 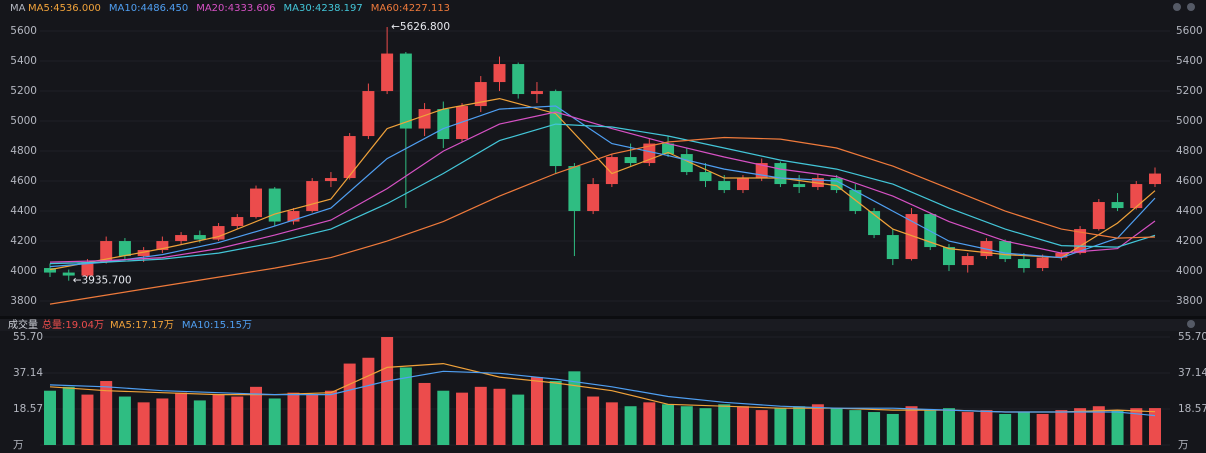 I want to click on price-annotation: ←5626.800, so click(x=420, y=27).